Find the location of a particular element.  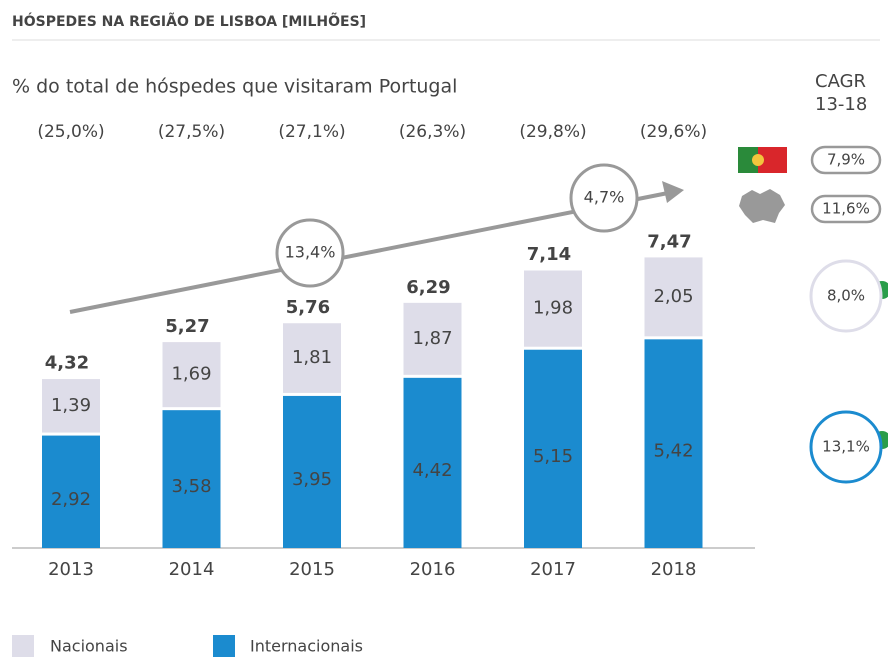

share-label: (29,8%) is located at coordinates (552, 132).